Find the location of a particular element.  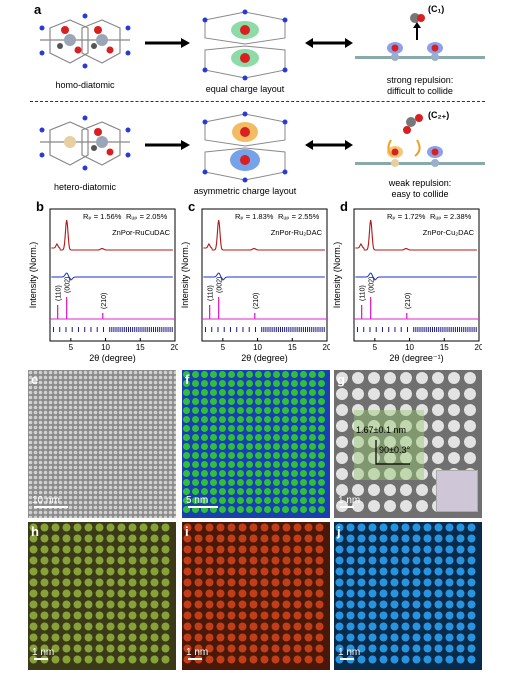

panel-f-scale-label: 5 nm is located at coordinates (197, 500).